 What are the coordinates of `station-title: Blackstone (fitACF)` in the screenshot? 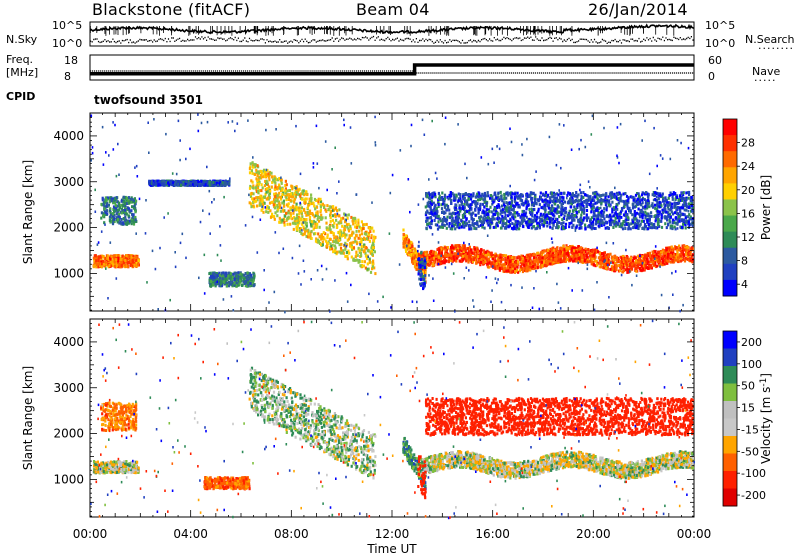 It's located at (171, 9).